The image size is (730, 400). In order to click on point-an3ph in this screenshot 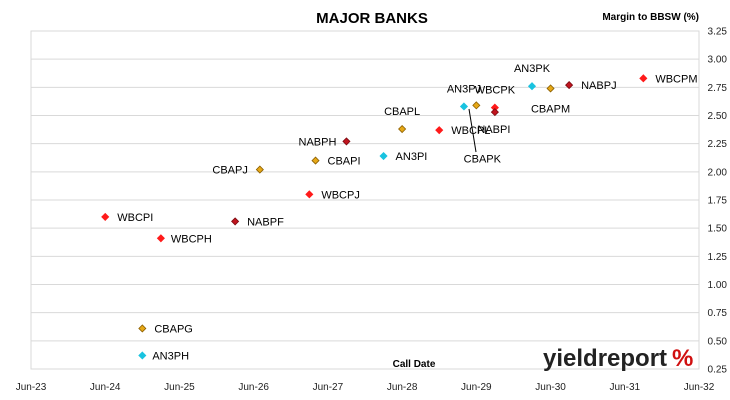, I will do `click(142, 355)`.